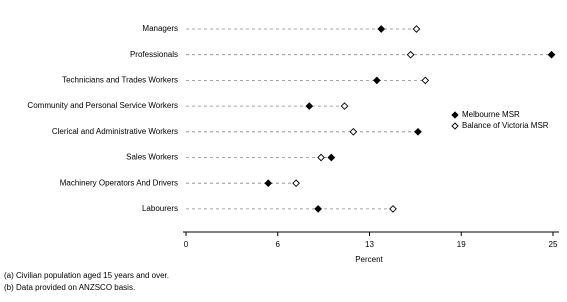  What do you see at coordinates (369, 259) in the screenshot?
I see `x-axis-label: Percent` at bounding box center [369, 259].